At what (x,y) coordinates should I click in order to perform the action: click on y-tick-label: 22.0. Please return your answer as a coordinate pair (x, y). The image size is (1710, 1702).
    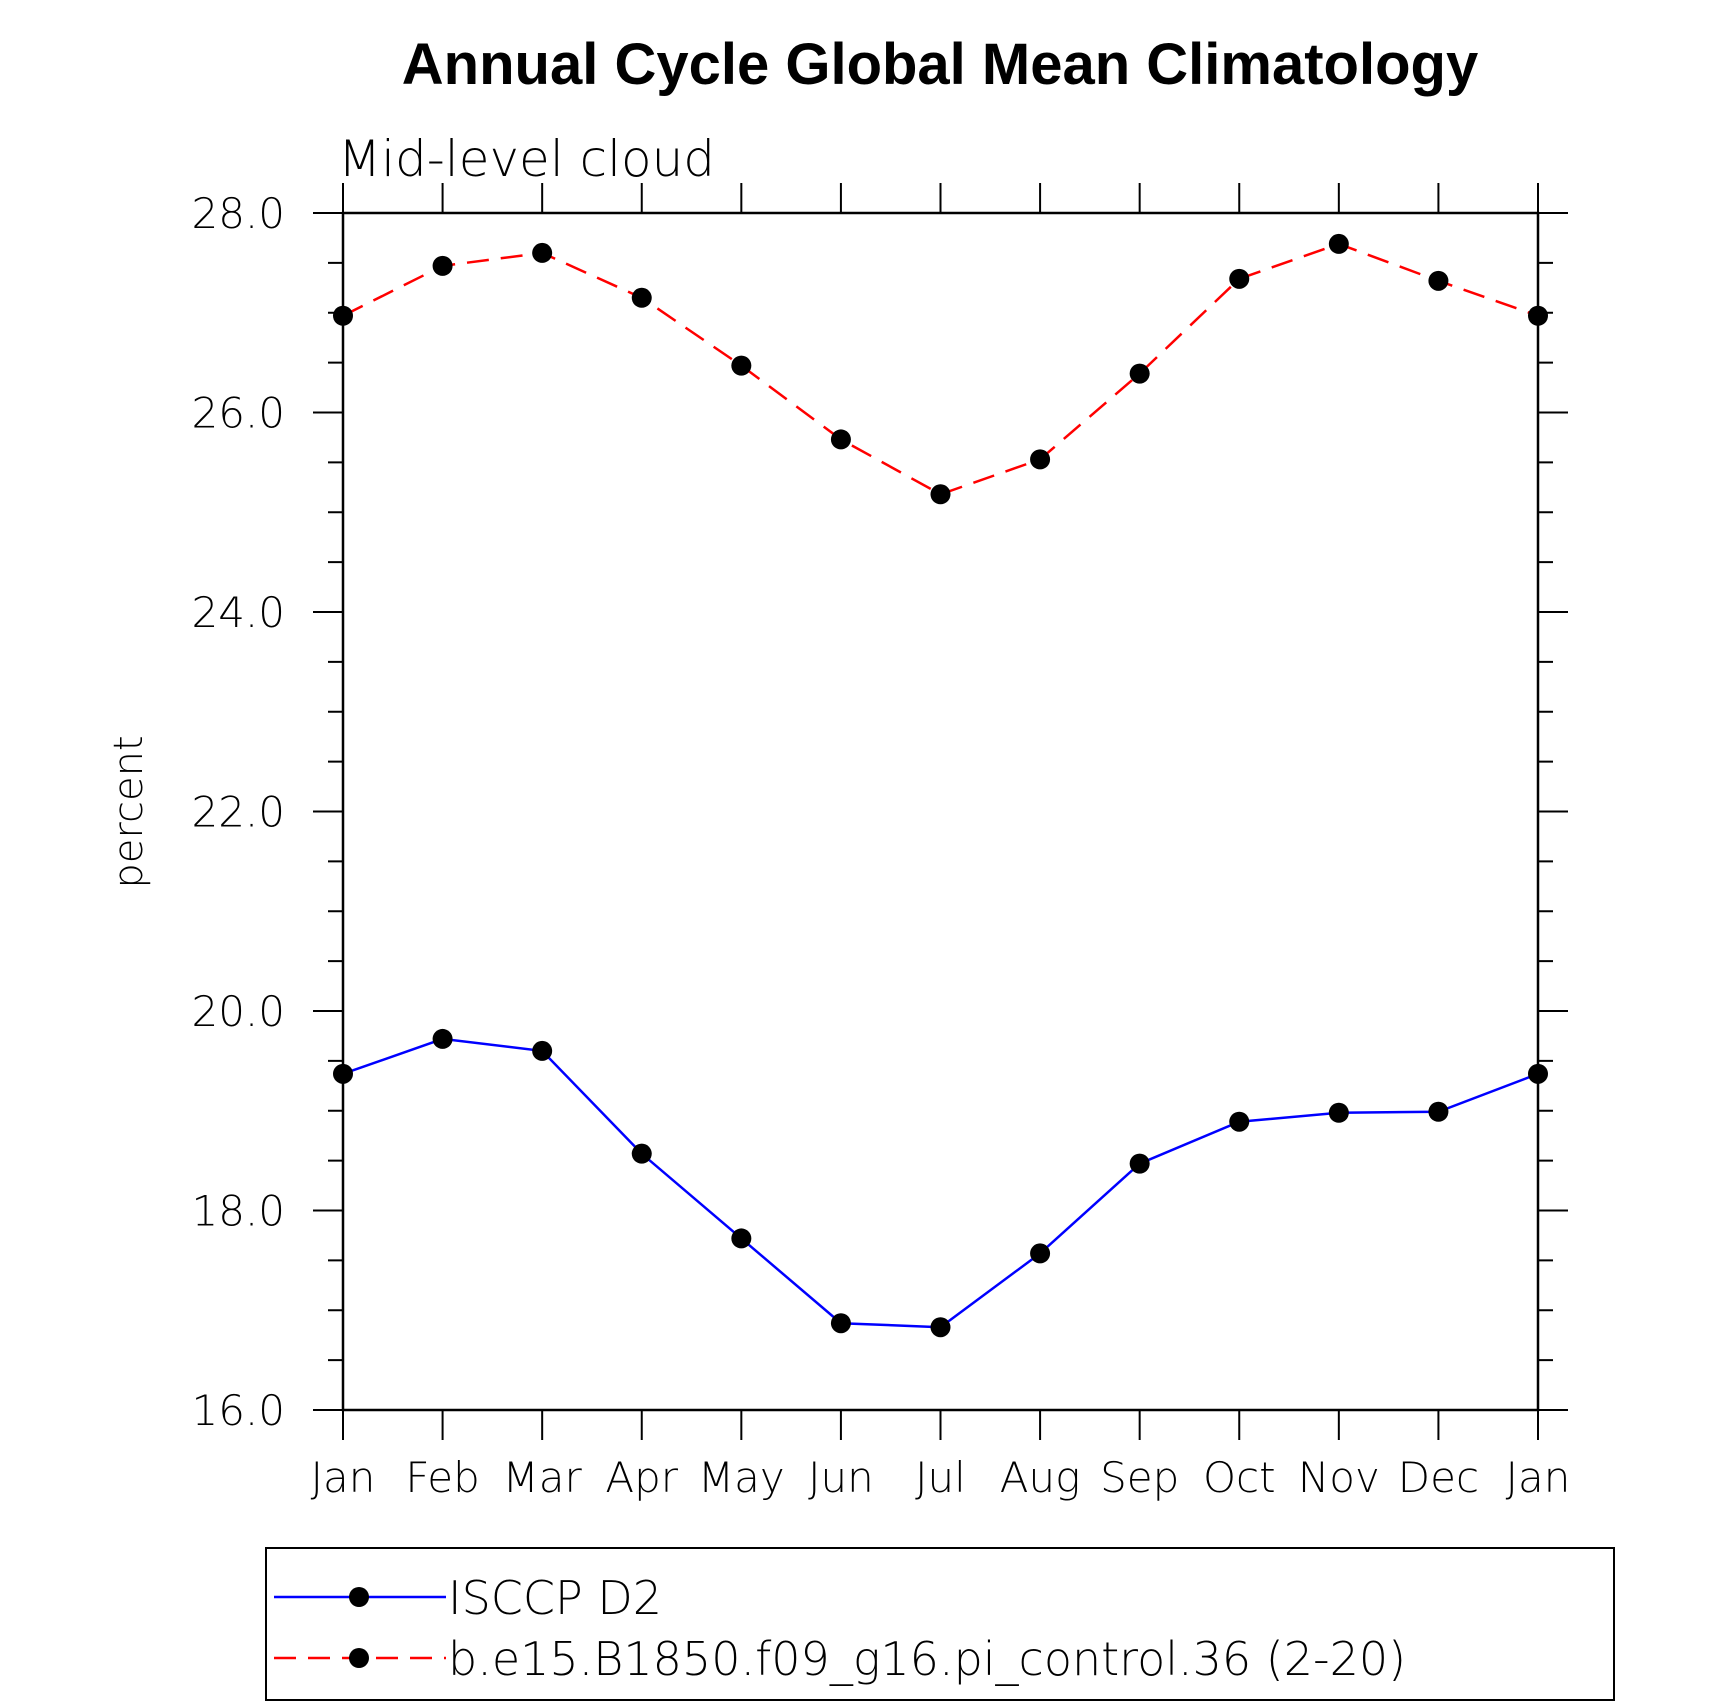
    Looking at the image, I should click on (238, 812).